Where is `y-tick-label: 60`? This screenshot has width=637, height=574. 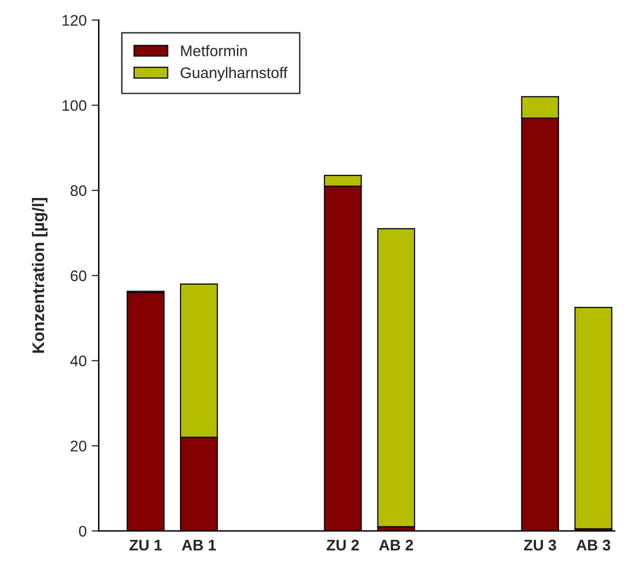 y-tick-label: 60 is located at coordinates (78, 276).